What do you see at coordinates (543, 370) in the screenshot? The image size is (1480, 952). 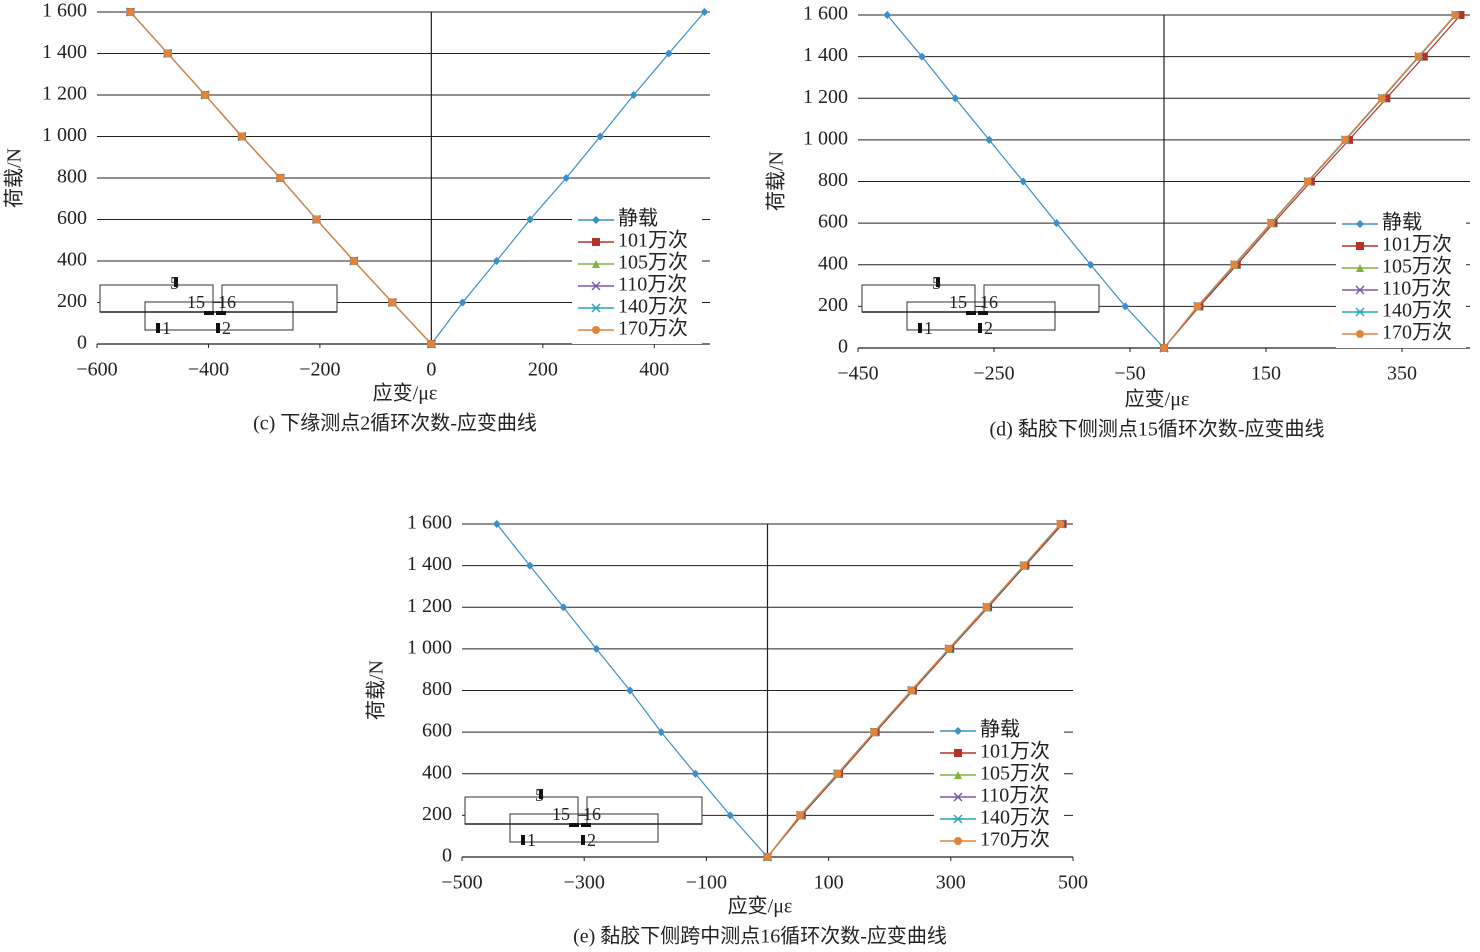 I see `x-tick-label: 200` at bounding box center [543, 370].